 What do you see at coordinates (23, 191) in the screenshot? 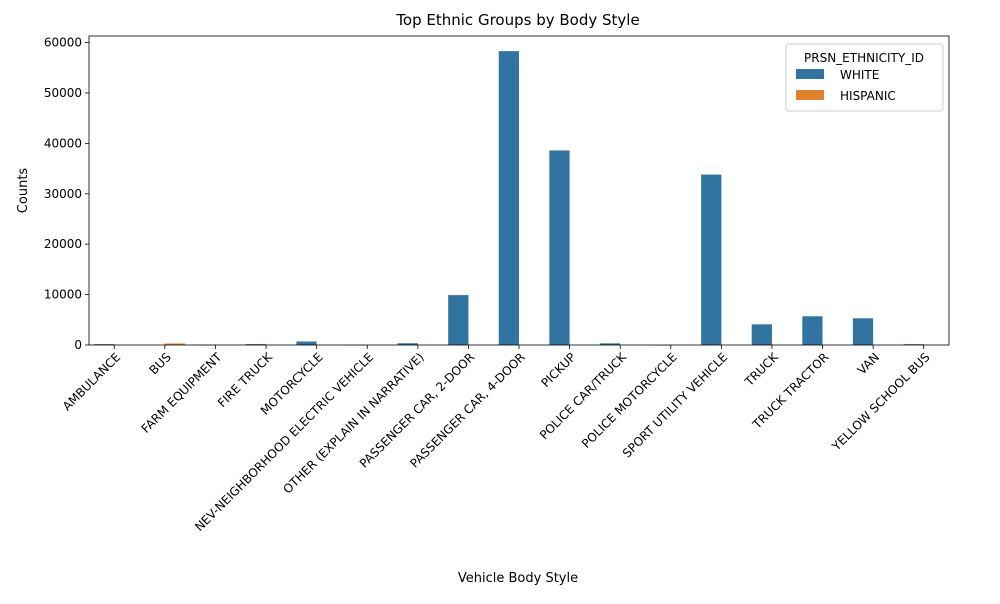
I see `y-axis-label: Counts` at bounding box center [23, 191].